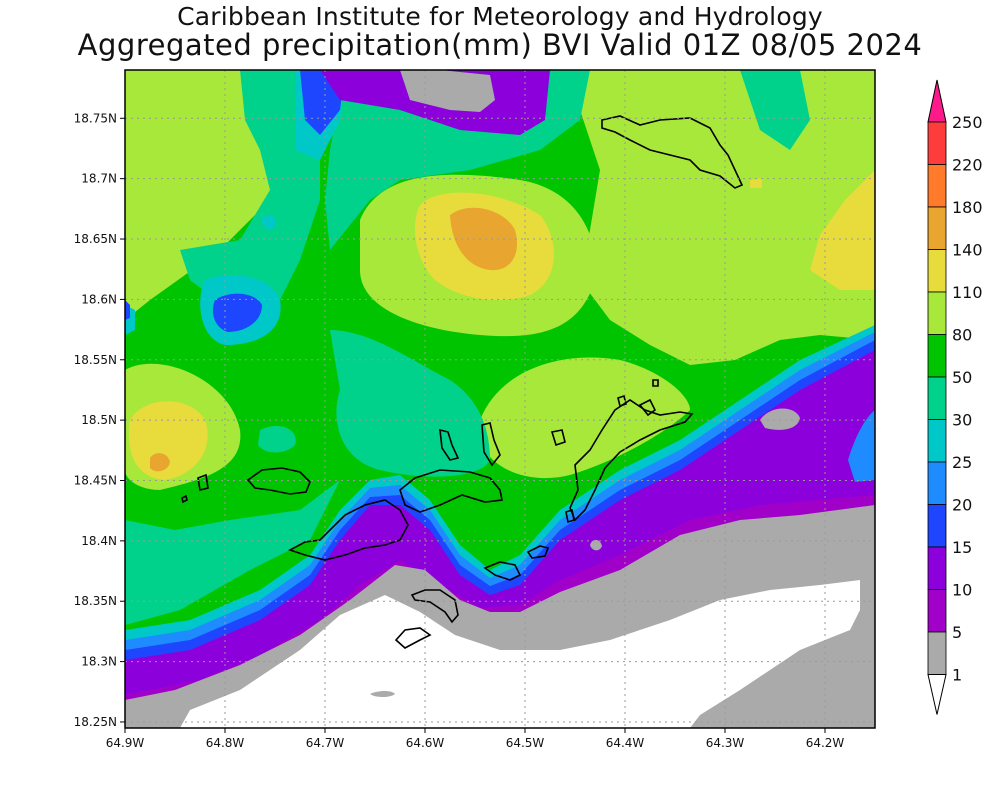 The height and width of the screenshot is (800, 1000). I want to click on island-necker, so click(647, 407).